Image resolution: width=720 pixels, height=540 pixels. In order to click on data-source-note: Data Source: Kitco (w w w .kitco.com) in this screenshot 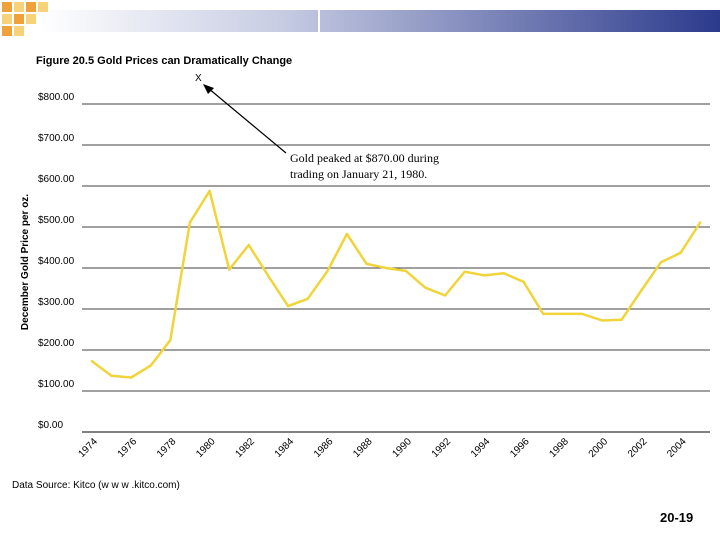, I will do `click(96, 485)`.